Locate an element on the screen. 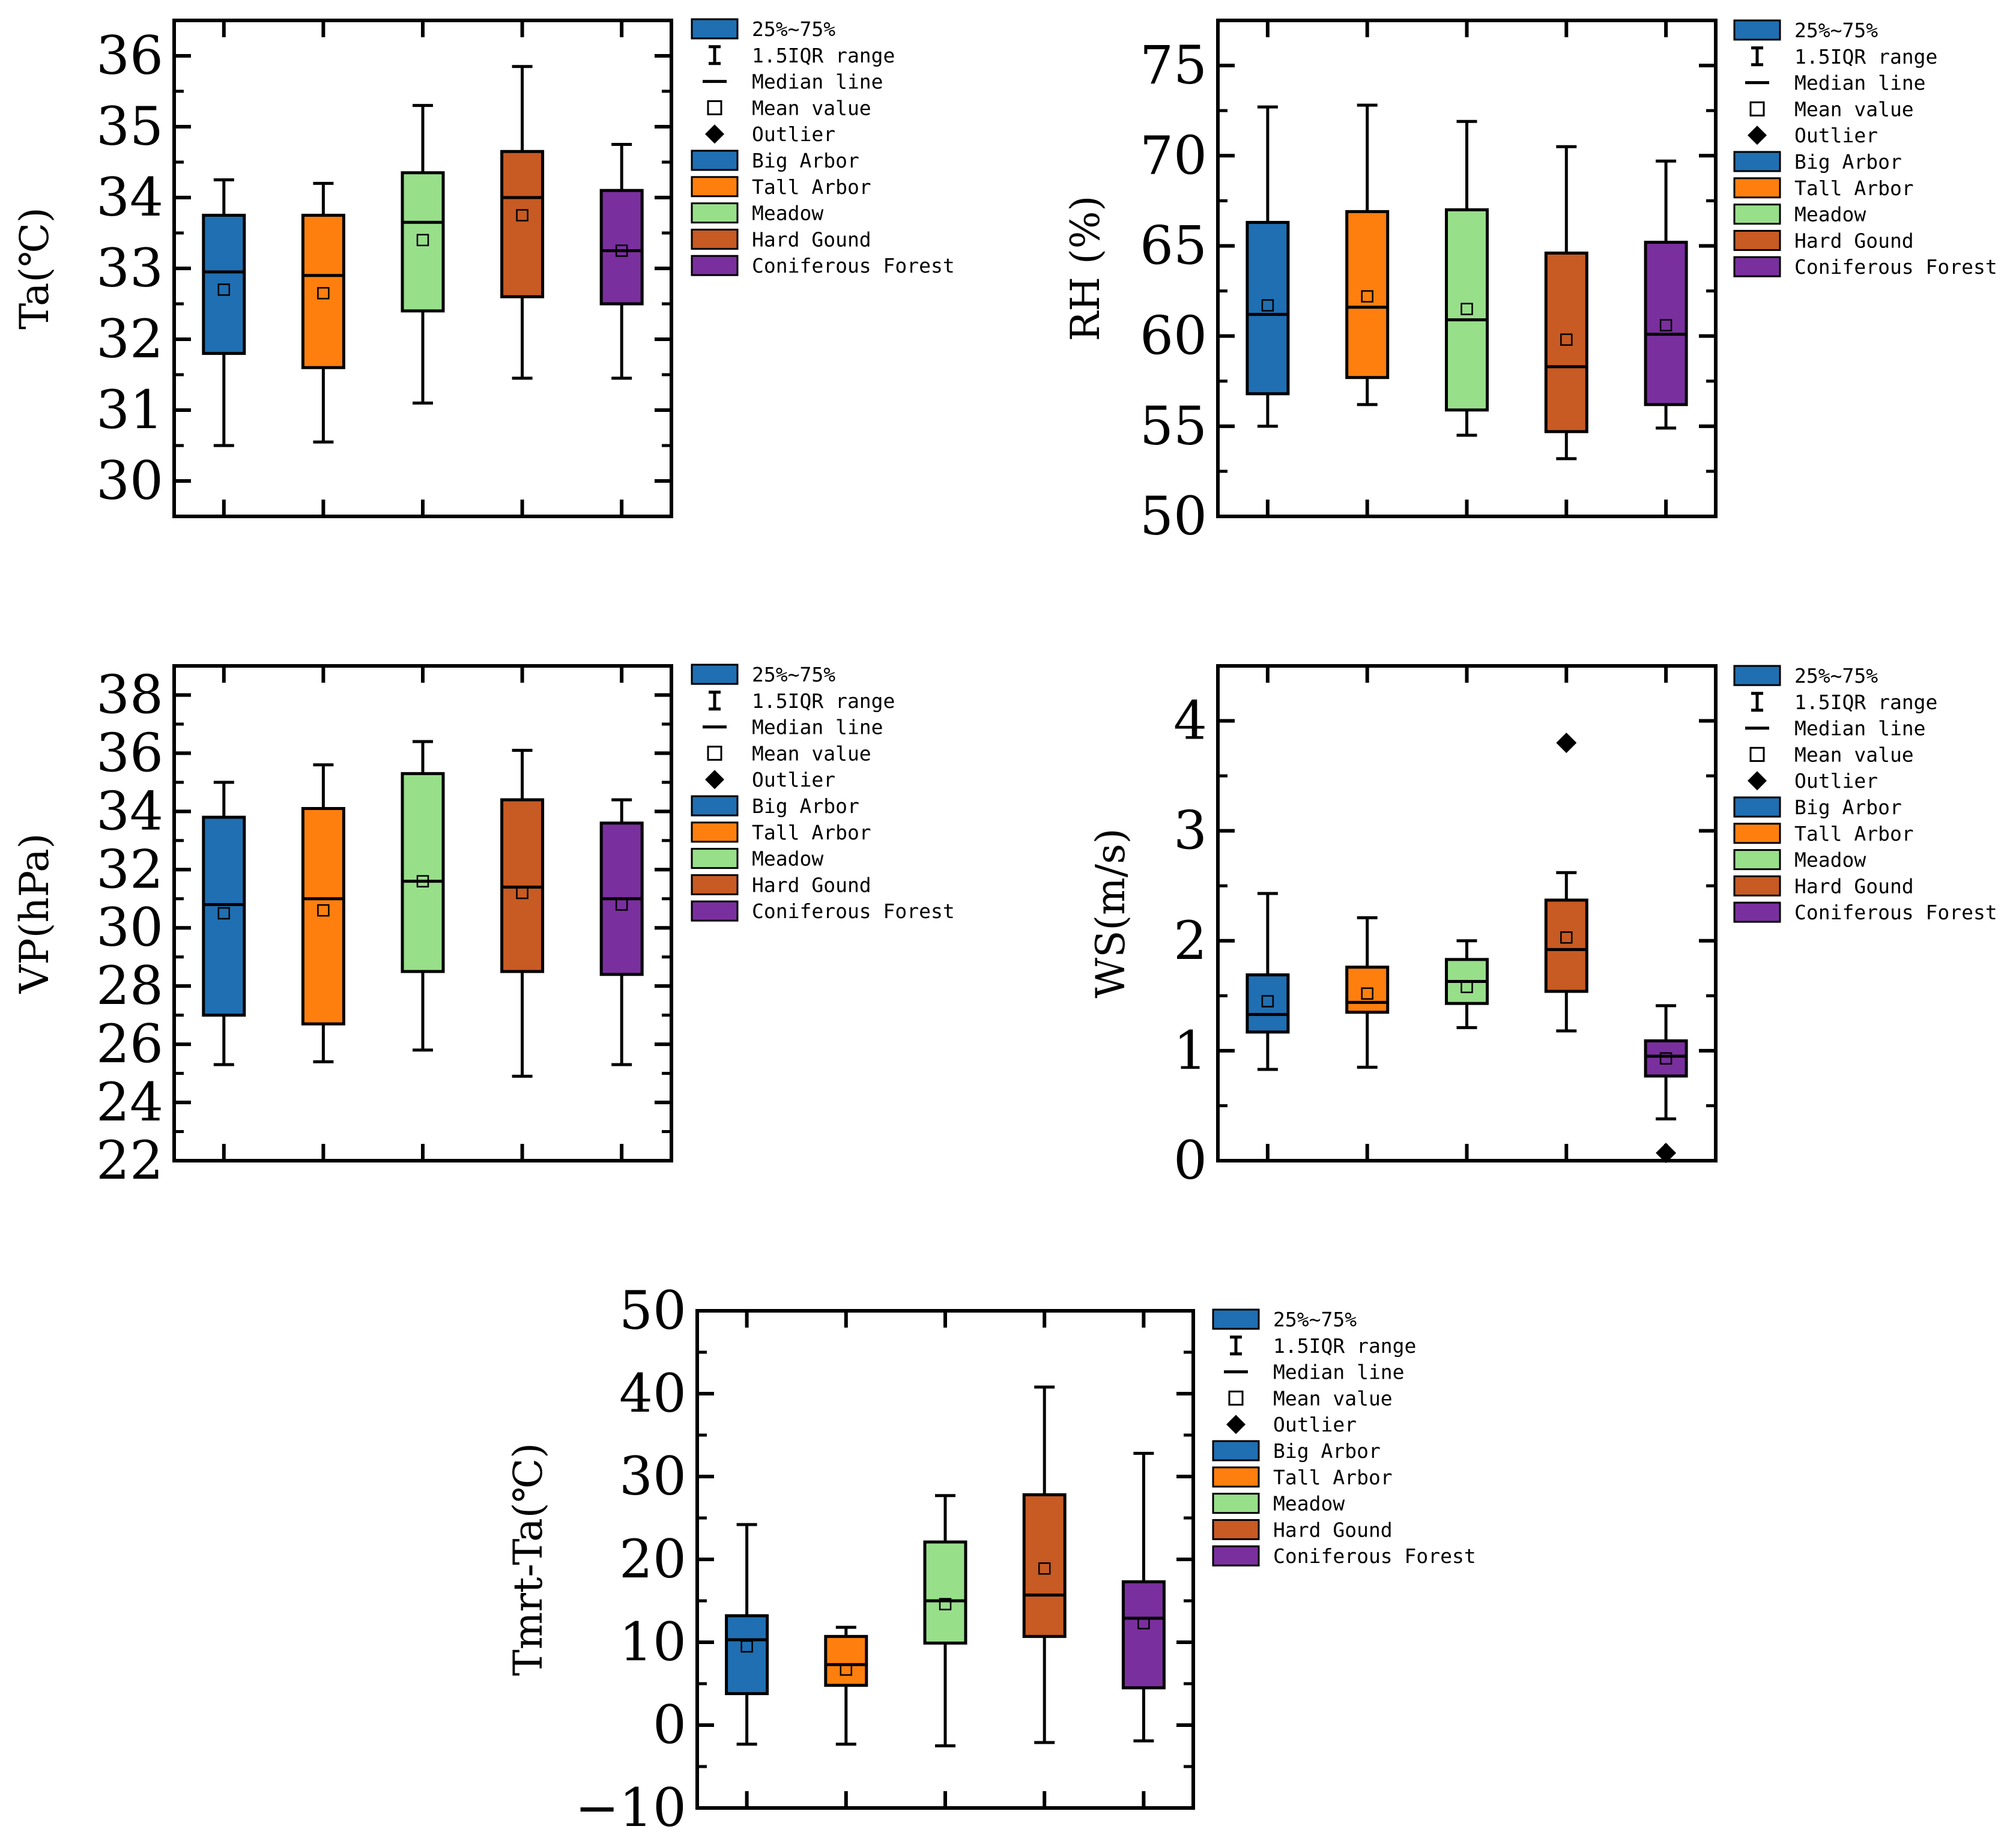 This screenshot has height=1841, width=2016. y-tick-label: −10 is located at coordinates (630, 1808).